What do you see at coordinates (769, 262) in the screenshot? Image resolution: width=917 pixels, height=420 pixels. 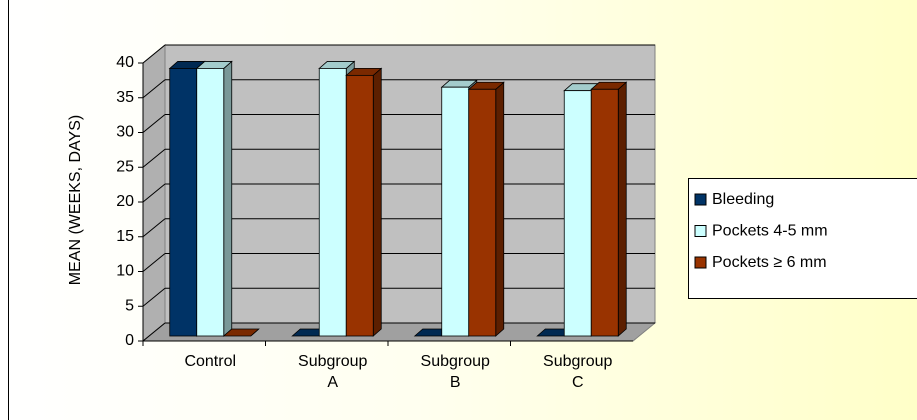 I see `legend-label: Pockets ≥ 6 mm` at bounding box center [769, 262].